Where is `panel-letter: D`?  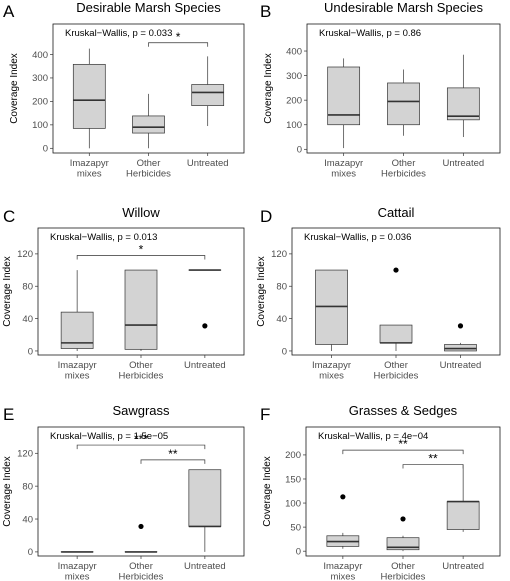 panel-letter: D is located at coordinates (266, 216).